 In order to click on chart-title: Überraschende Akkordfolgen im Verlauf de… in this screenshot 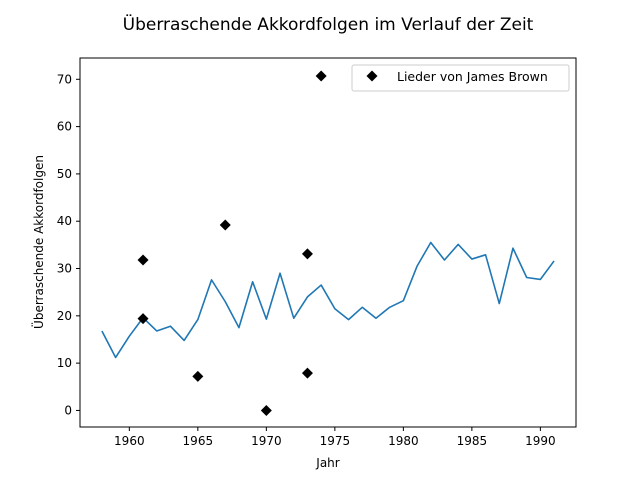, I will do `click(328, 24)`.